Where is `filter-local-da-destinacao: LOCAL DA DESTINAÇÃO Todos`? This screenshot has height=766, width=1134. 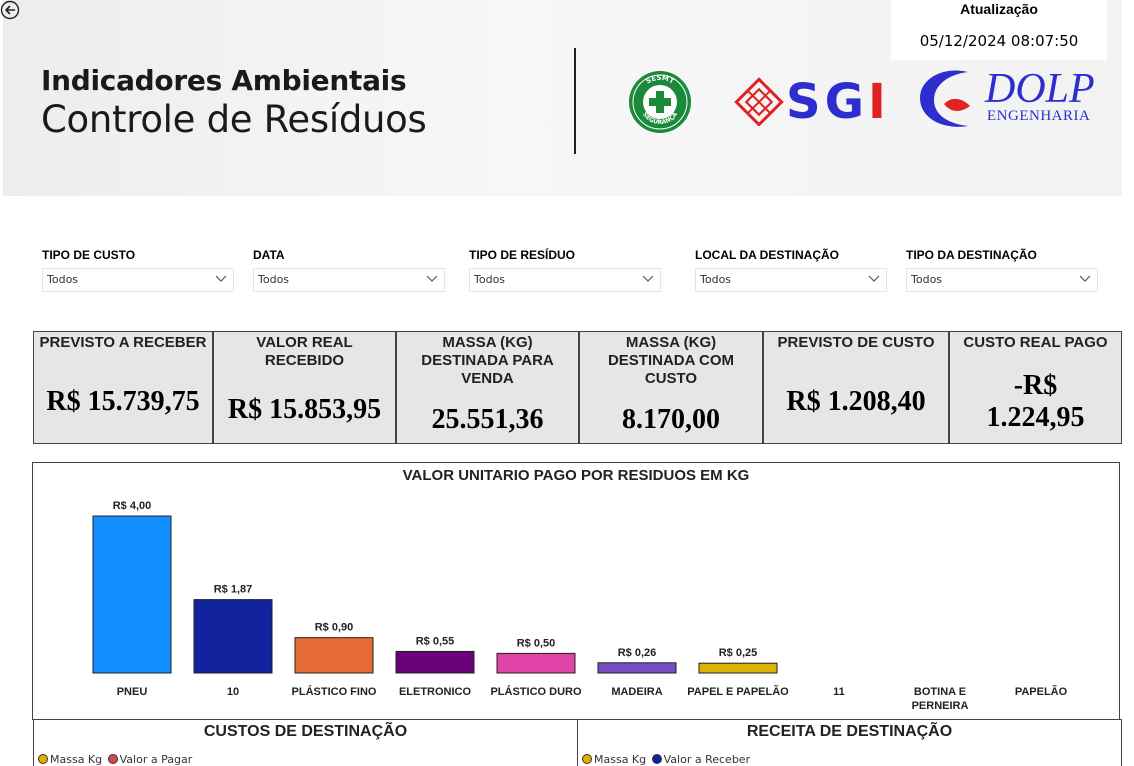
filter-local-da-destinacao: LOCAL DA DESTINAÇÃO Todos is located at coordinates (791, 269).